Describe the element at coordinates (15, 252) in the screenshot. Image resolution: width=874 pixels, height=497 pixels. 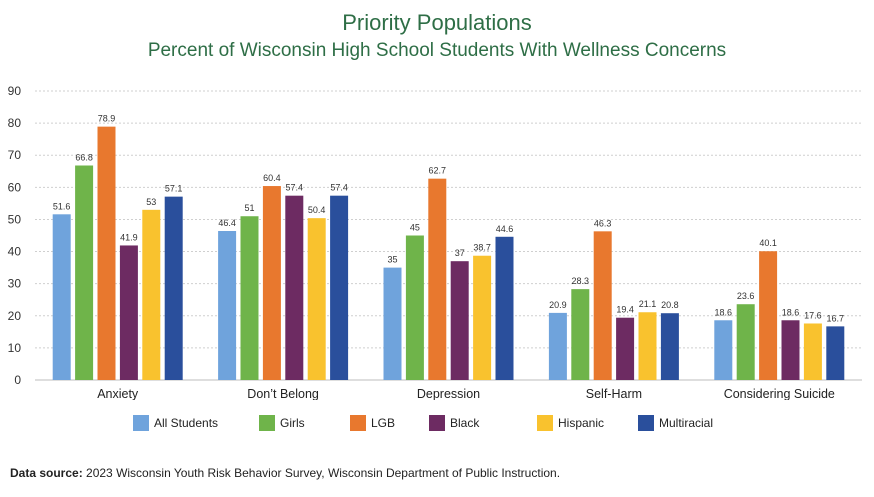
I see `y-tick-label: 40` at that location.